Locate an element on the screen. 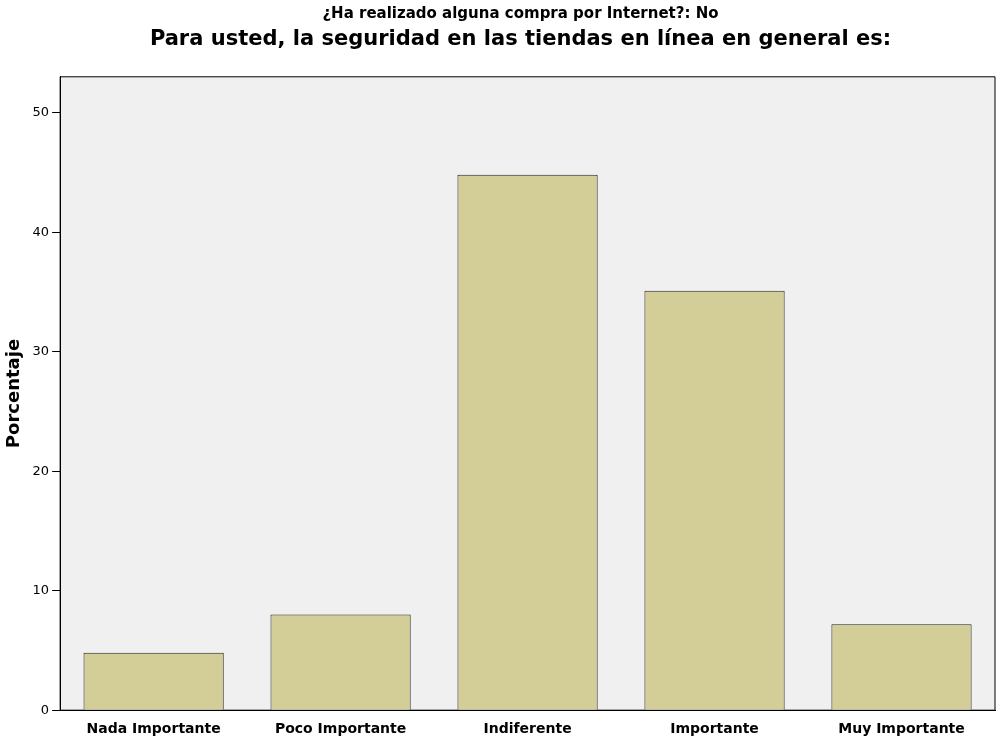  x-tick-label: Muy Importante is located at coordinates (901, 728).